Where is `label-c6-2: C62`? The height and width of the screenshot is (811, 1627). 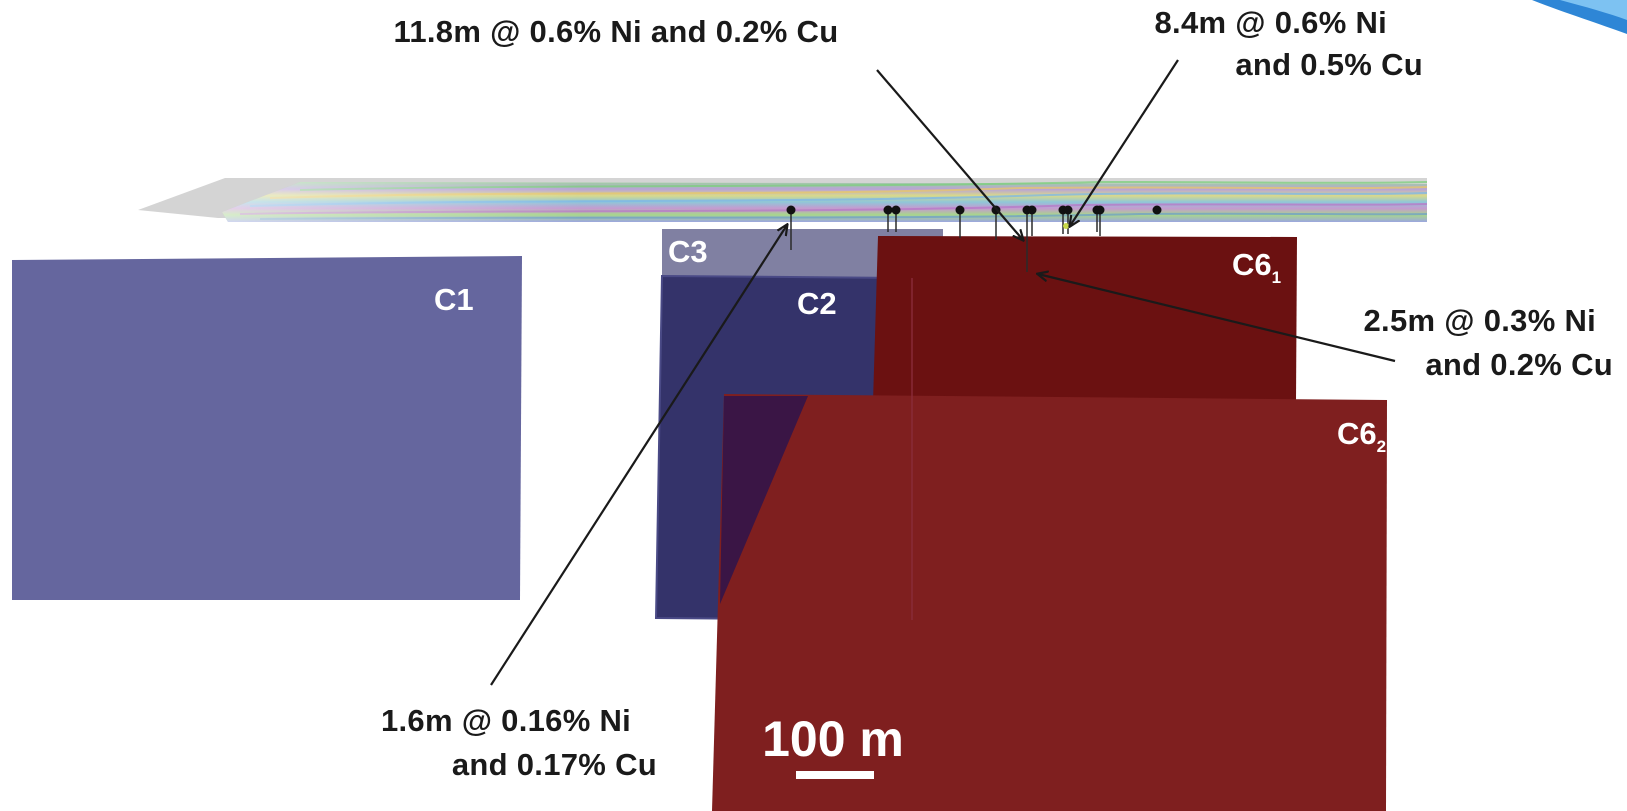 label-c6-2: C62 is located at coordinates (1361, 436).